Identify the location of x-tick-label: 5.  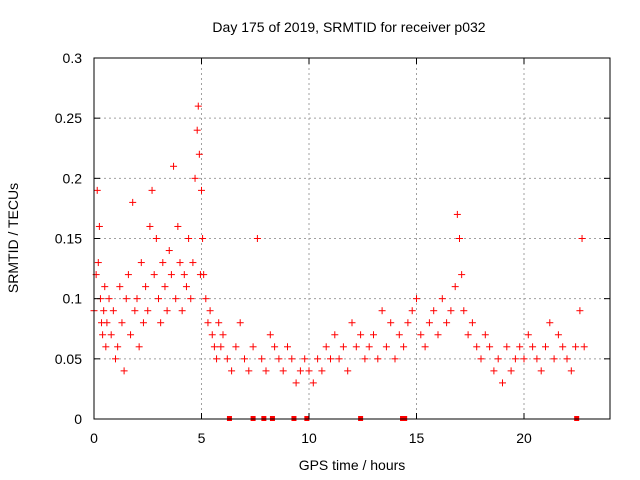
(202, 438).